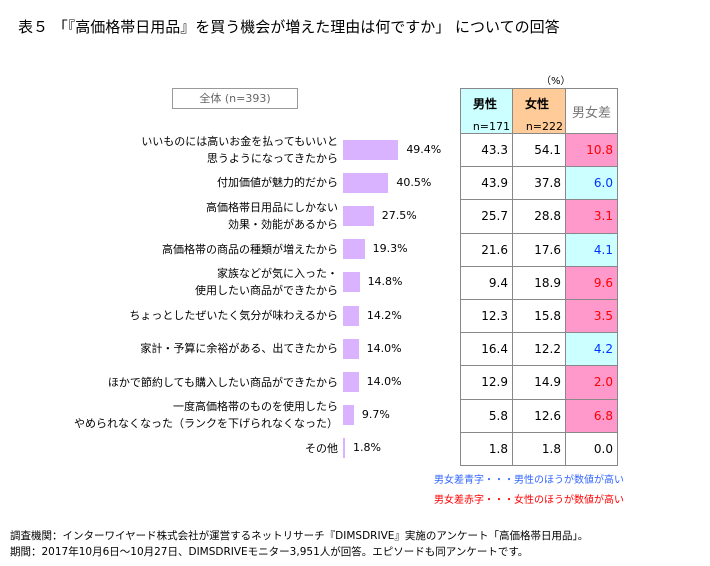  What do you see at coordinates (591, 183) in the screenshot?
I see `diff-value: 6.0` at bounding box center [591, 183].